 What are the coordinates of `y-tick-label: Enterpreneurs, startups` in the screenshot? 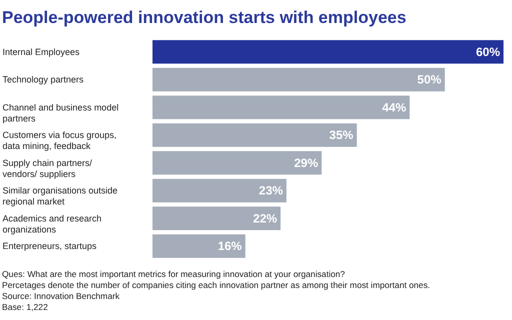 It's located at (50, 246).